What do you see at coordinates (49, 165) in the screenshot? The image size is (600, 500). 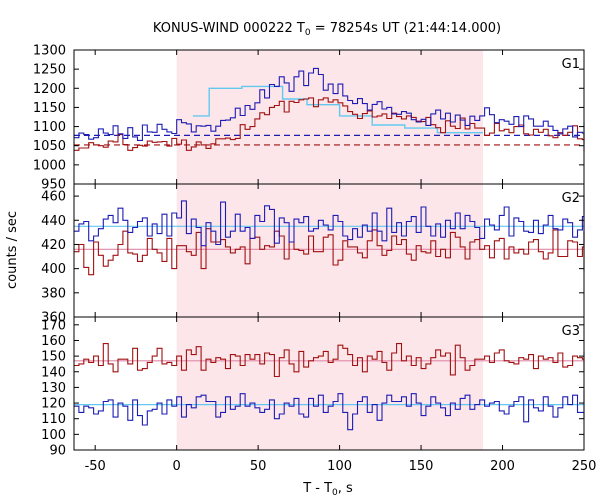 I see `y-tick-label: 1000` at bounding box center [49, 165].